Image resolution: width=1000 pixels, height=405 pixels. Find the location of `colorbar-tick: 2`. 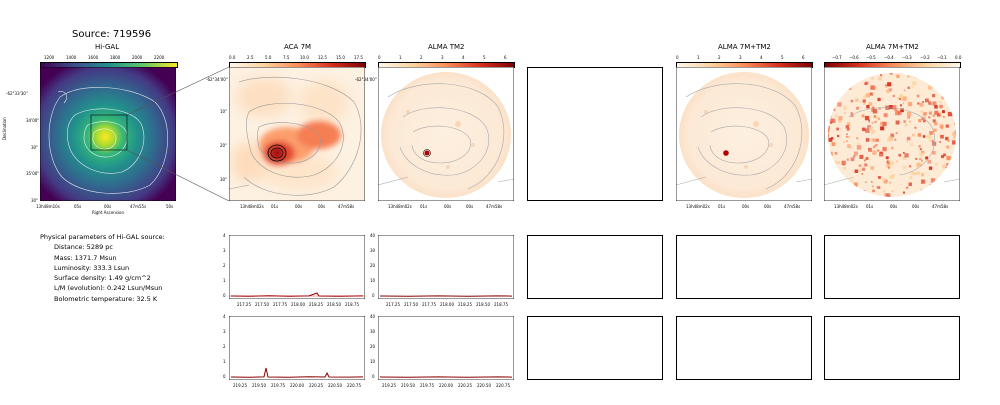

colorbar-tick: 2 is located at coordinates (719, 57).